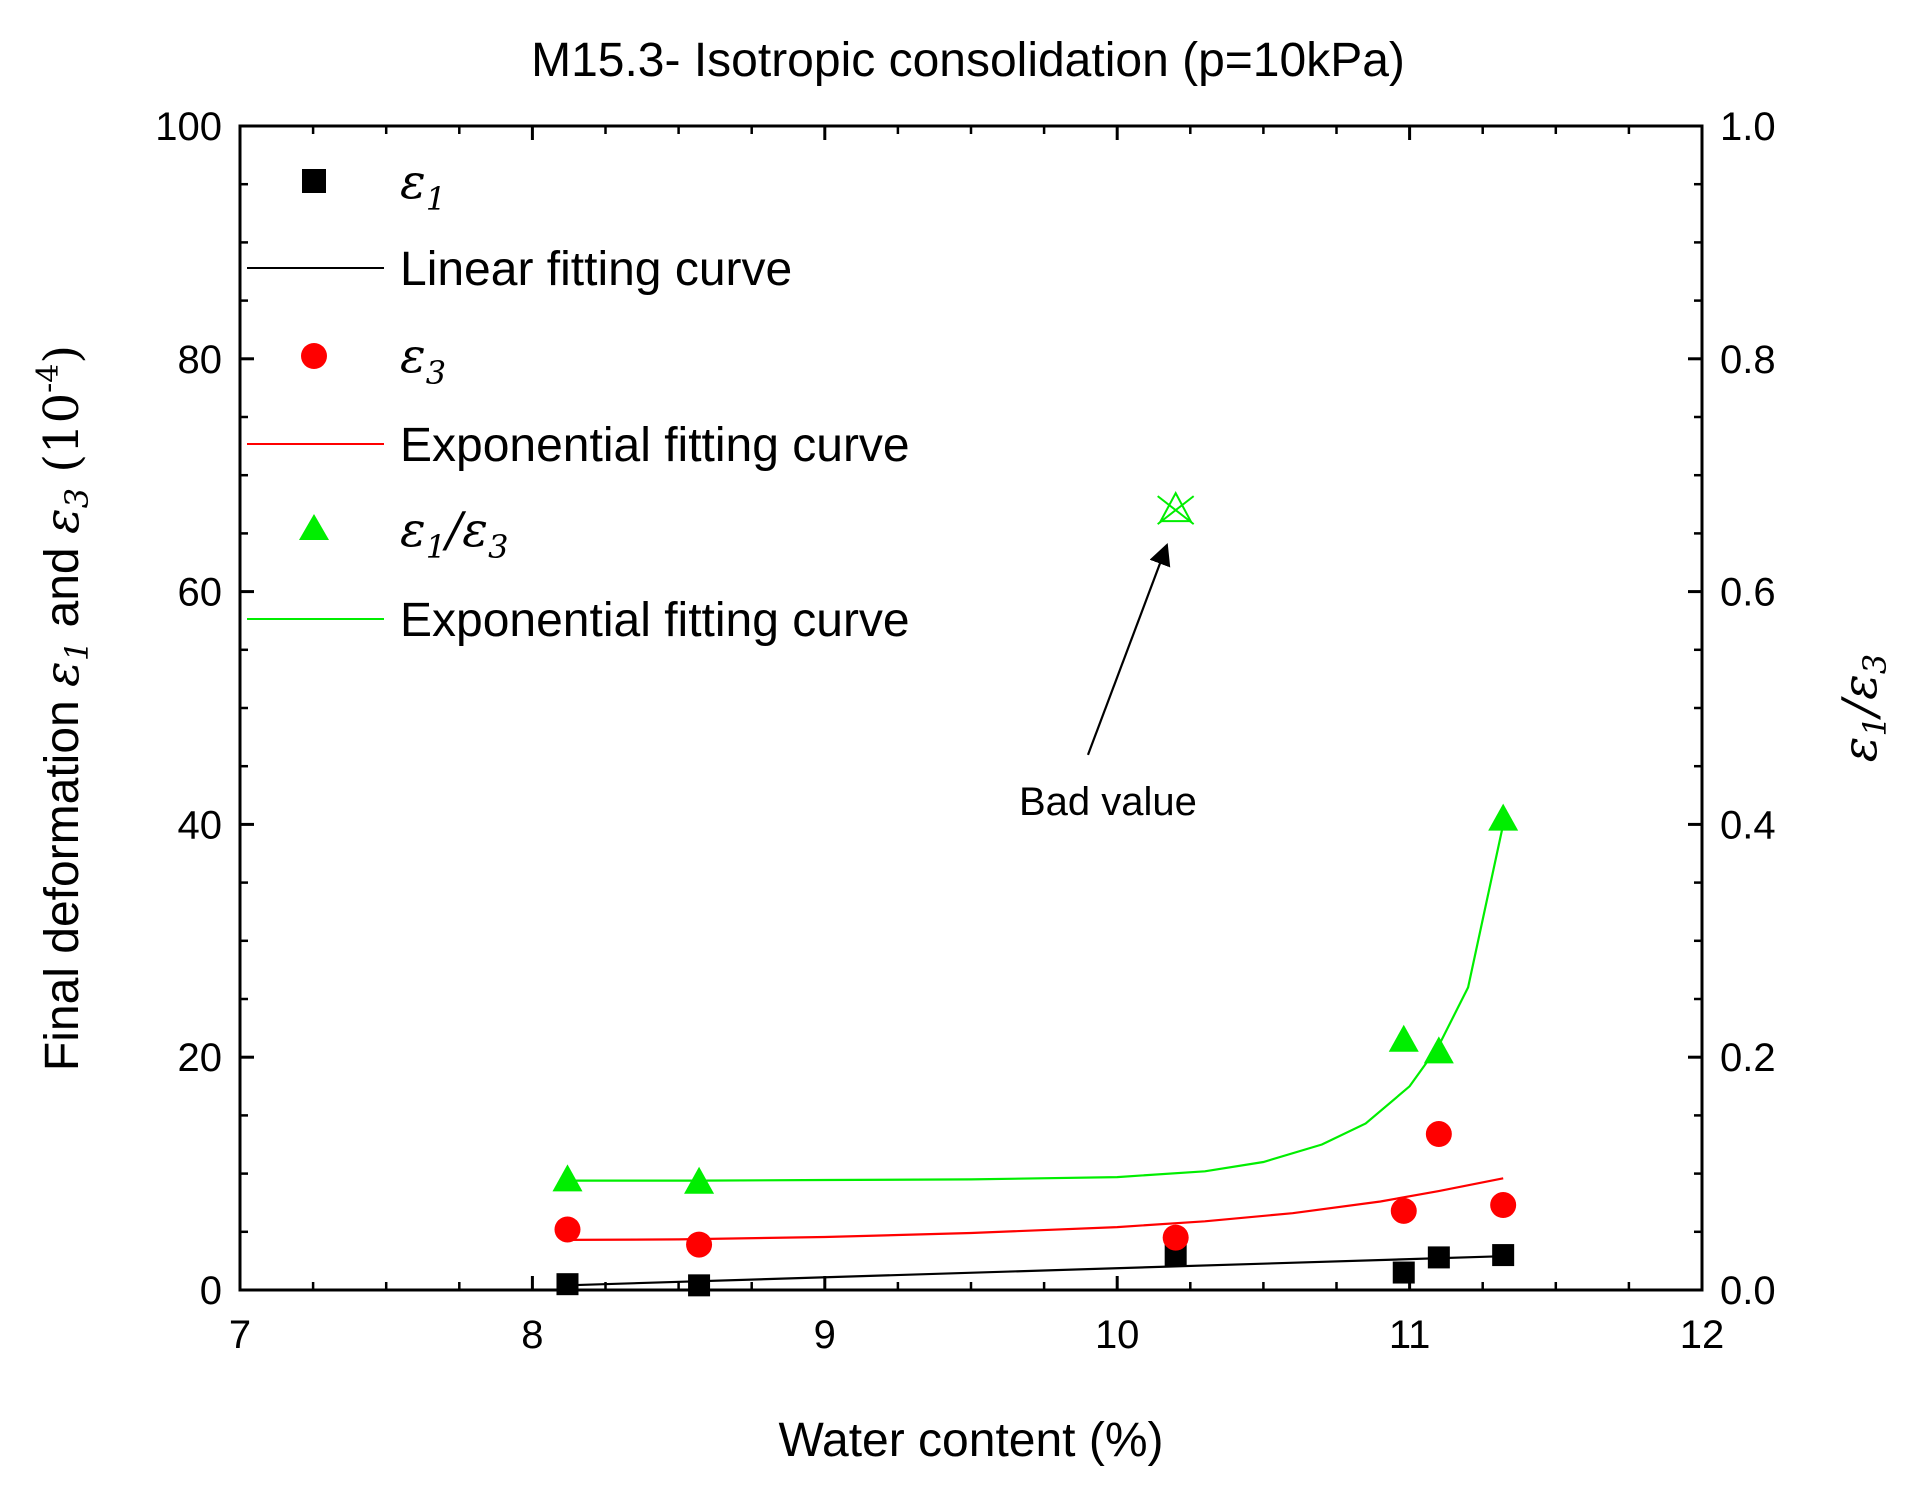 This screenshot has height=1495, width=1906. What do you see at coordinates (62, 879) in the screenshot?
I see `y-axis-label-prefix: Final deformation` at bounding box center [62, 879].